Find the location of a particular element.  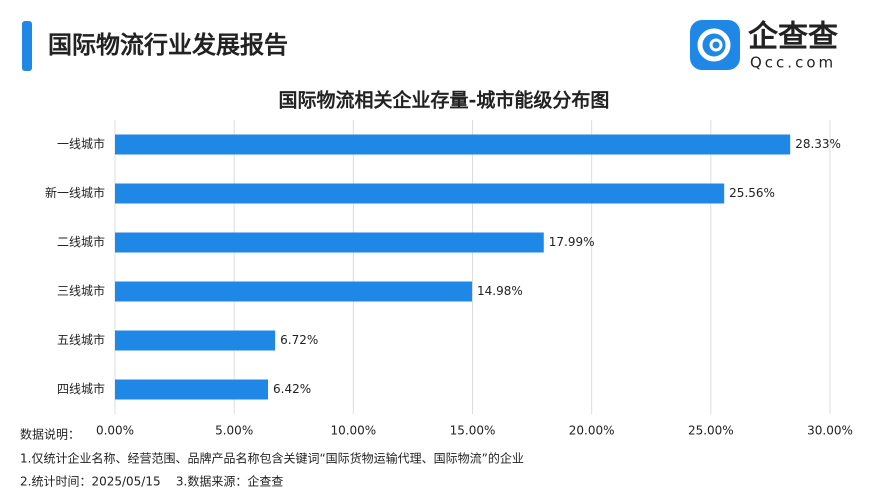

note: 2.统计时间：2025/05/15 3.数据来源：企查查 is located at coordinates (151, 481).